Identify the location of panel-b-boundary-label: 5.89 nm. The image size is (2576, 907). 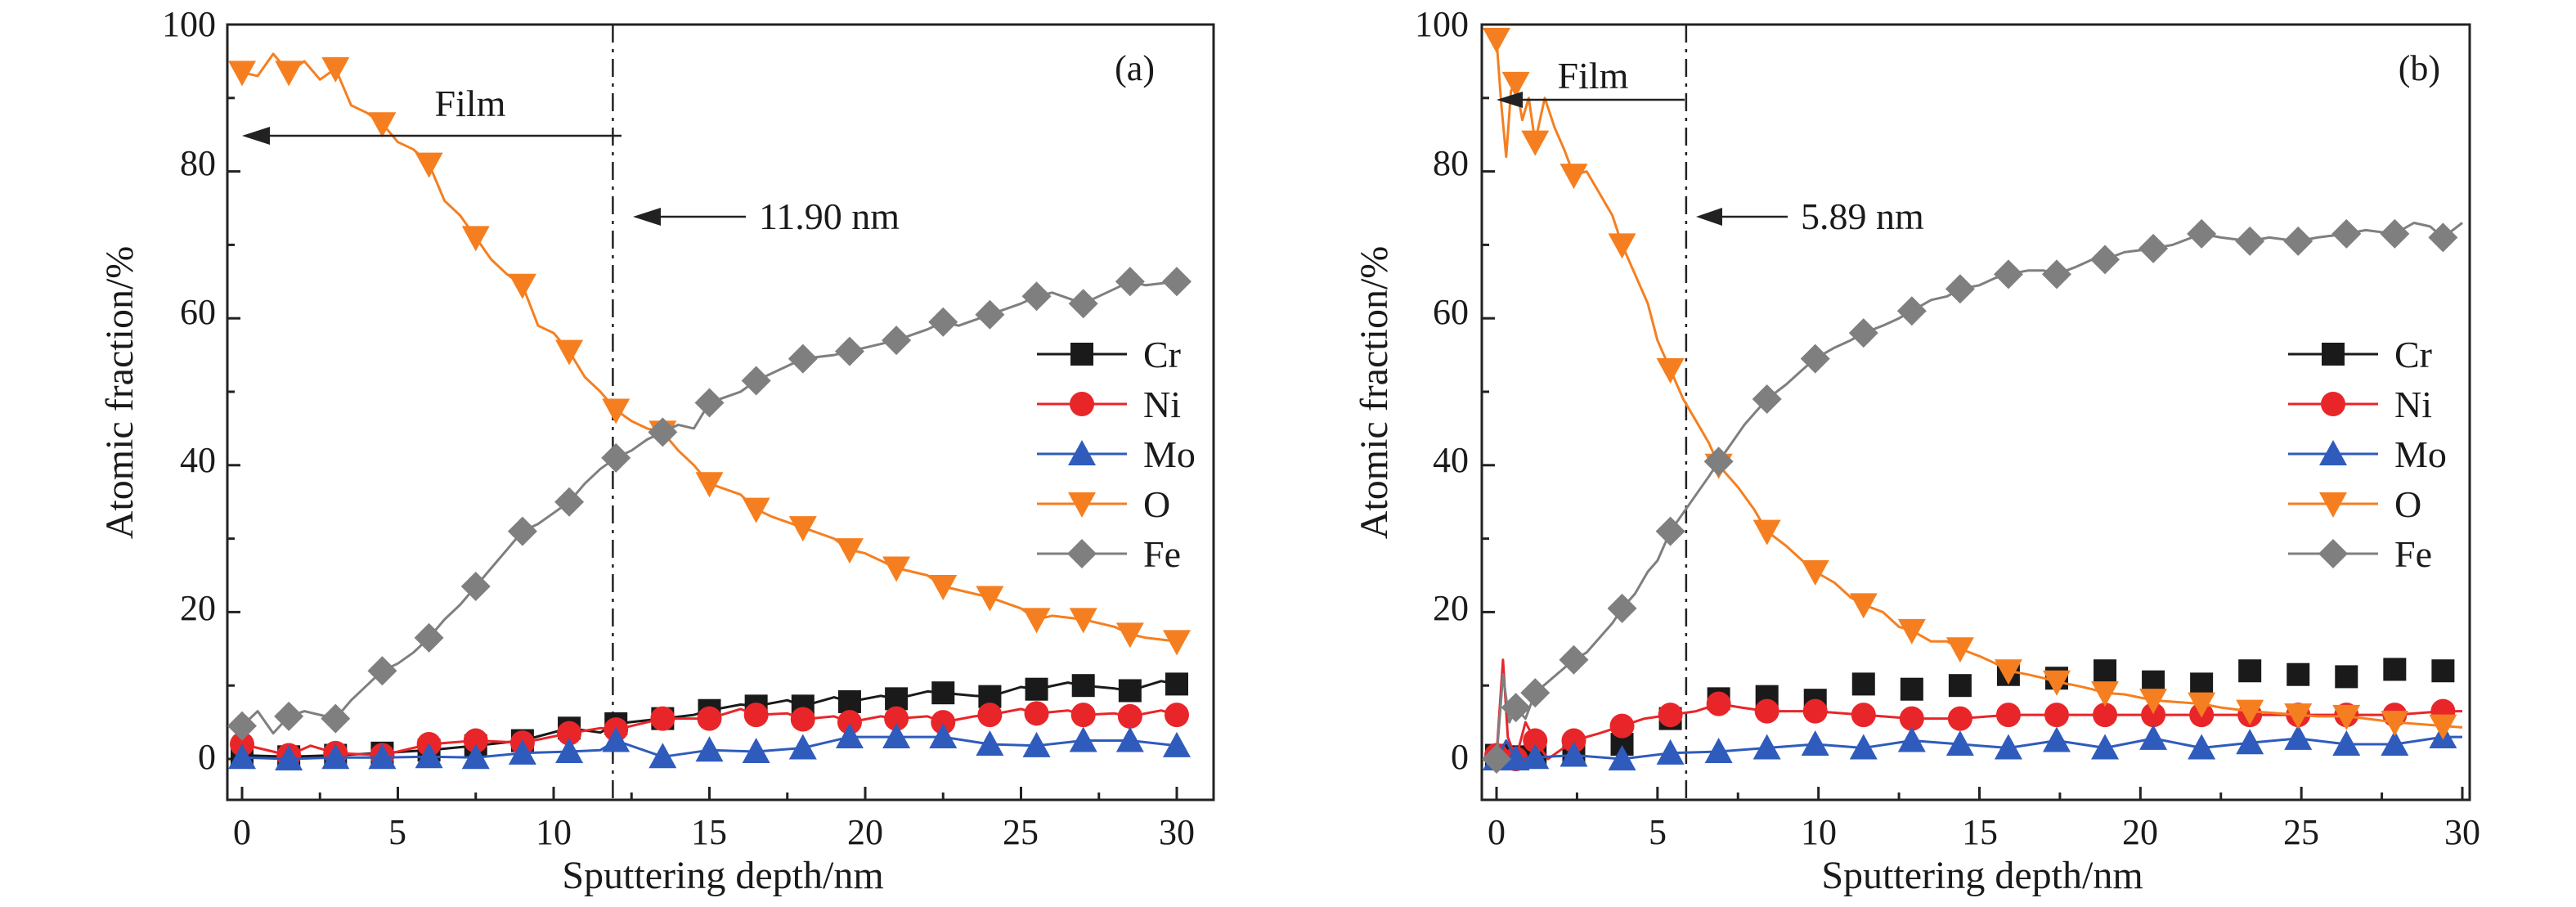
(1862, 216).